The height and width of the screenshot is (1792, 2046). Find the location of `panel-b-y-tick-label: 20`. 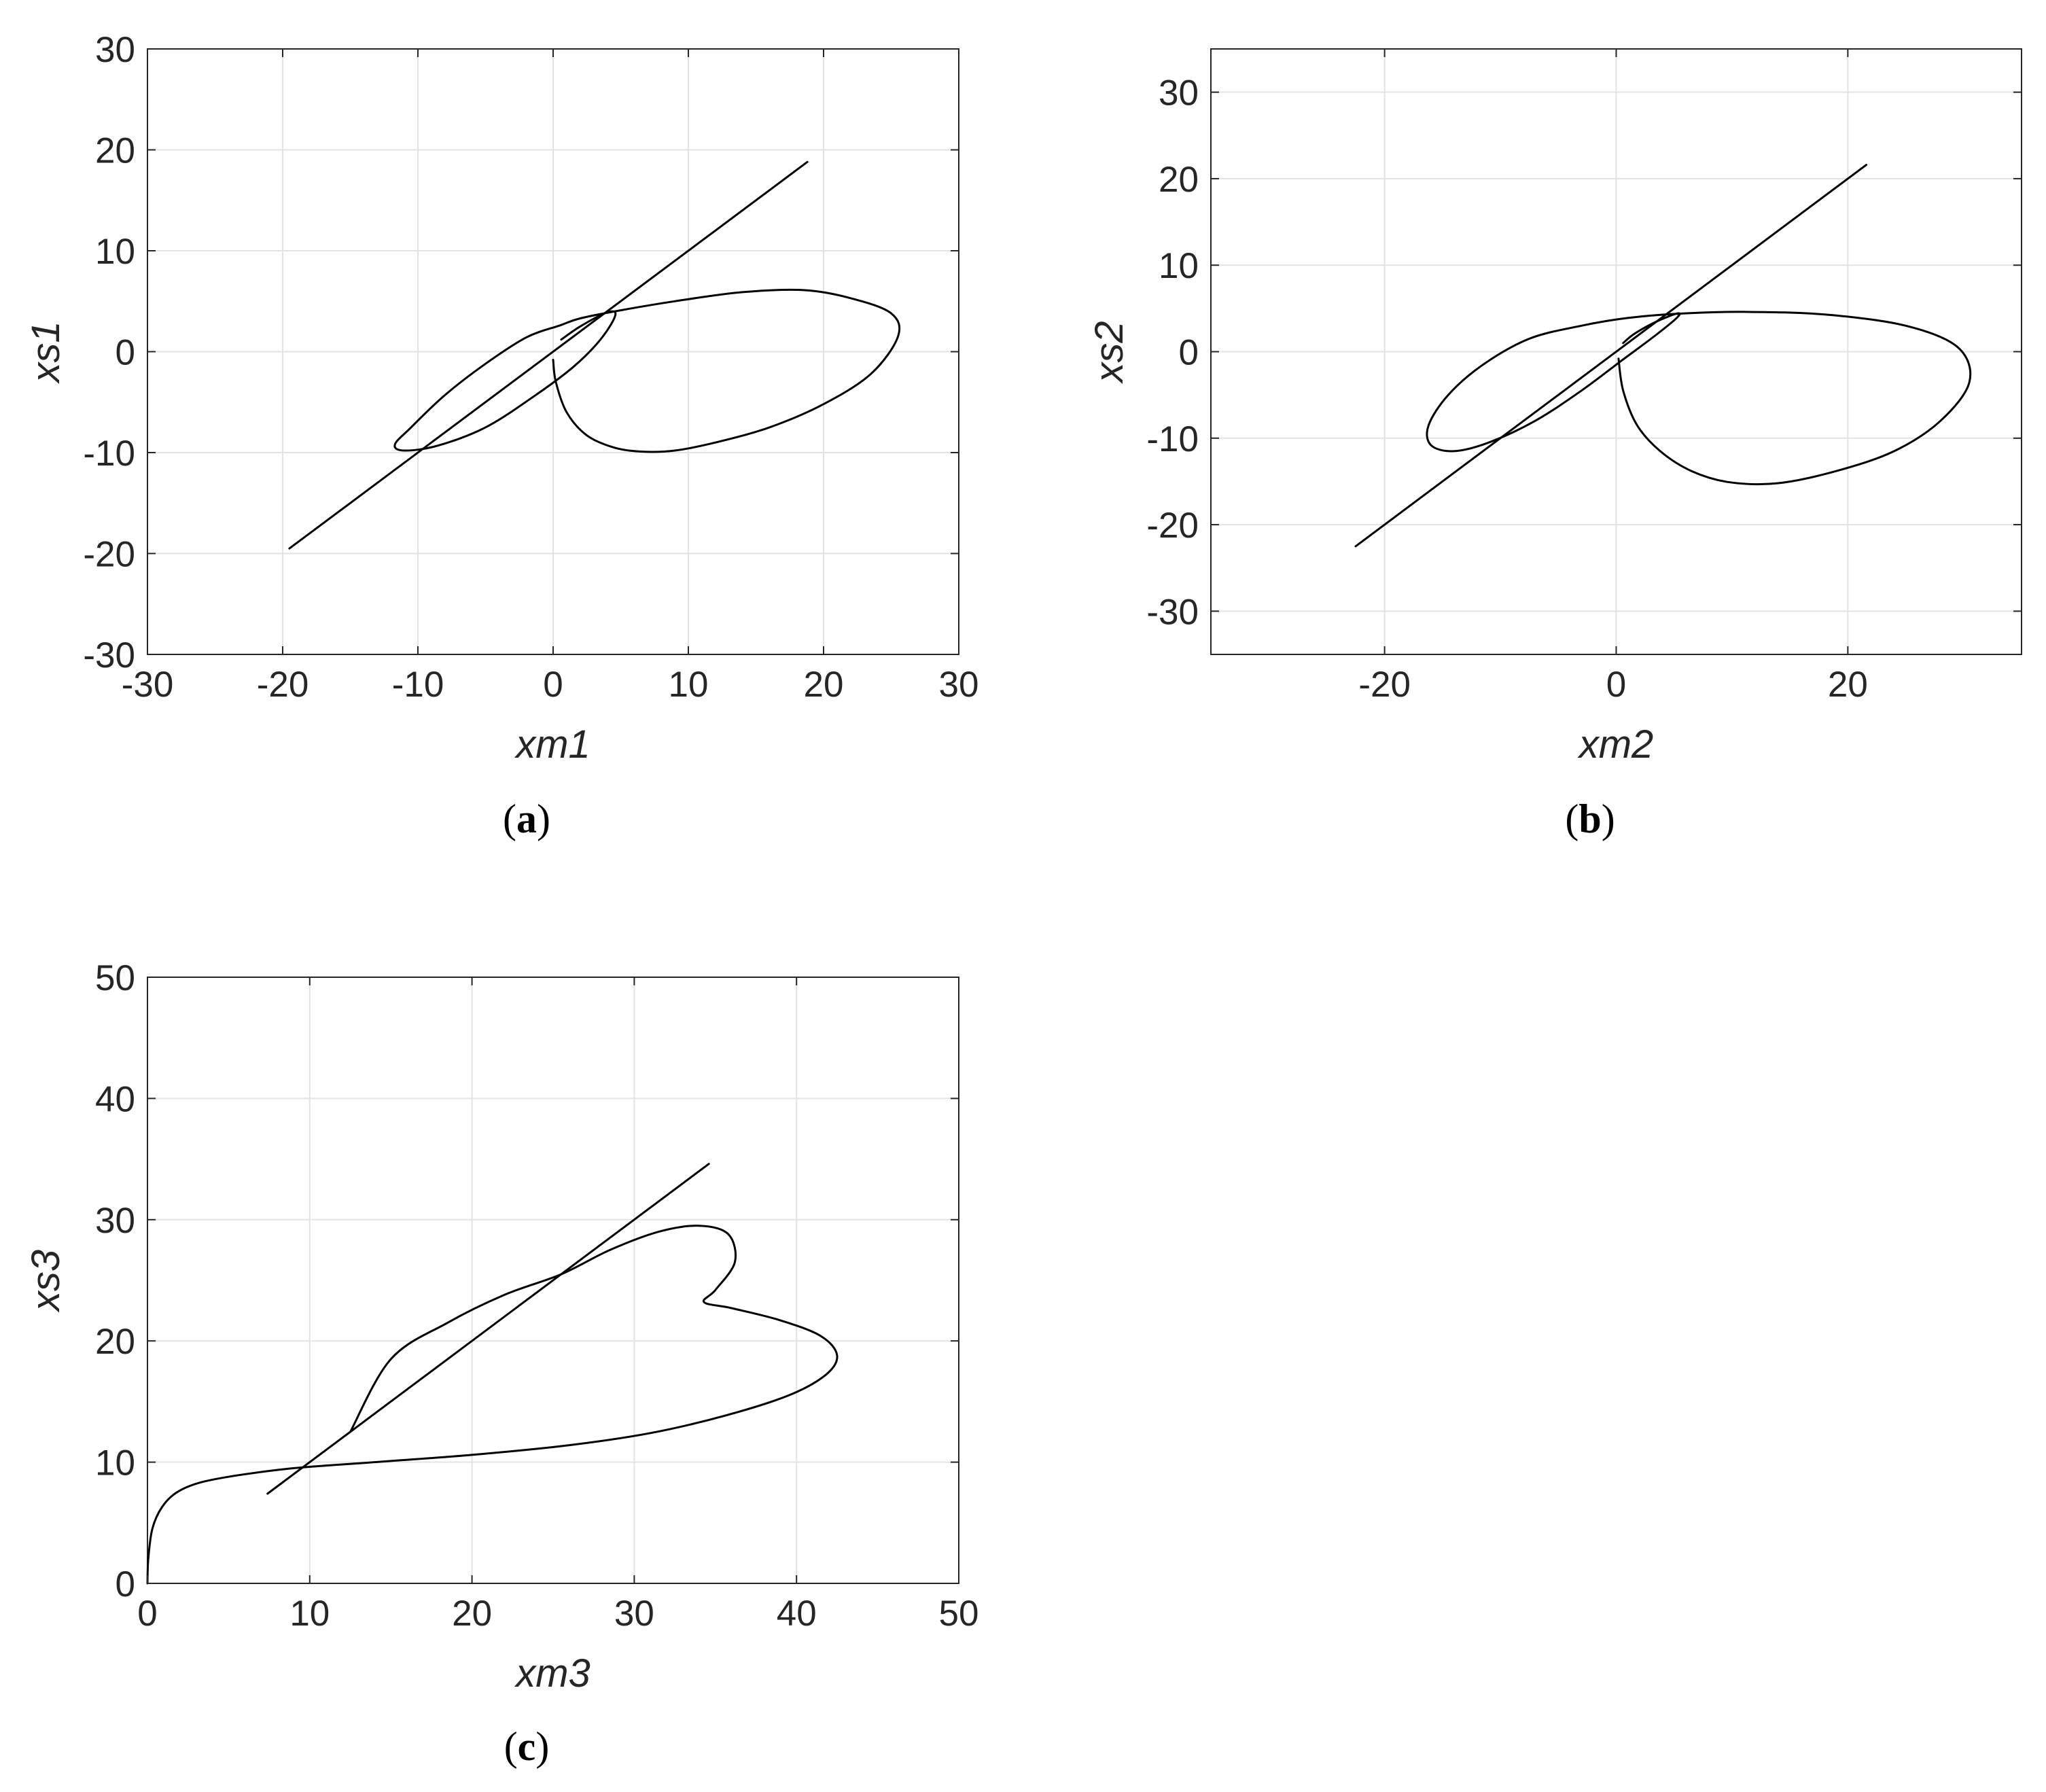

panel-b-y-tick-label: 20 is located at coordinates (1179, 180).